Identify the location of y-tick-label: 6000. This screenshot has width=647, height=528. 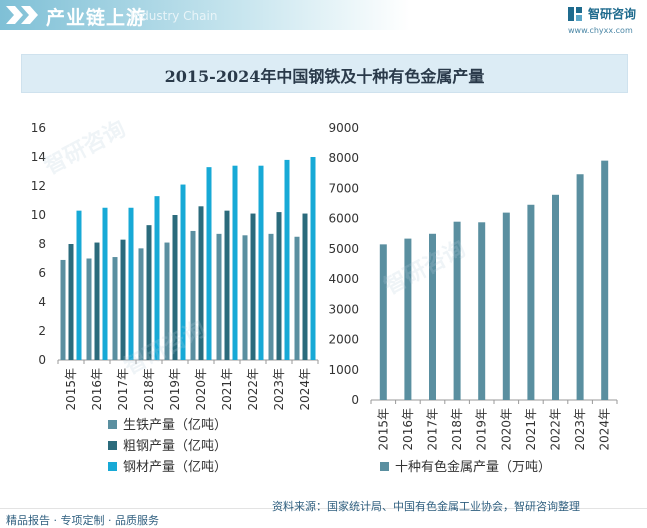
(343, 219).